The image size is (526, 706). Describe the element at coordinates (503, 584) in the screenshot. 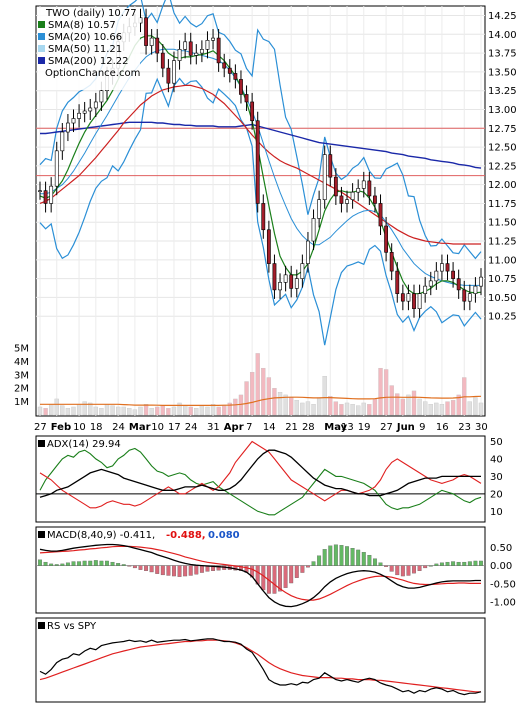

I see `macd-tick-label: -0.50` at that location.